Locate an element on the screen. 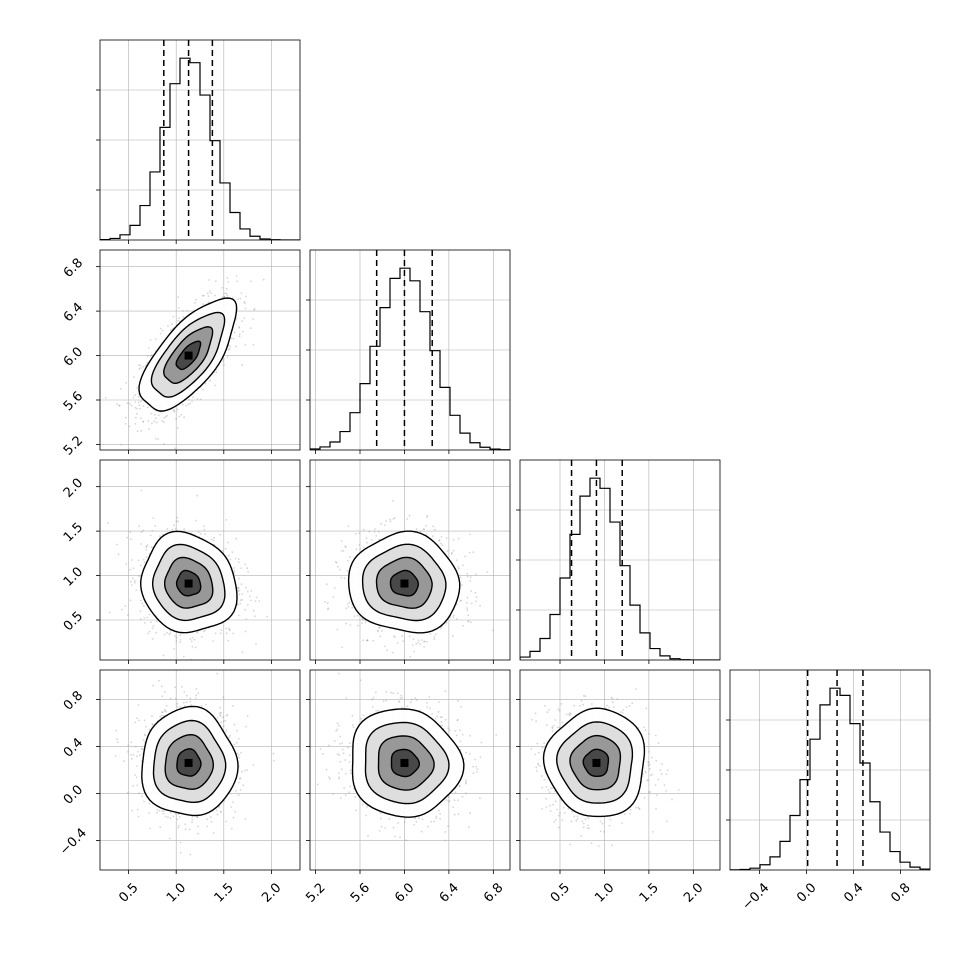  y-tick-label: 1.0 is located at coordinates (73, 576).